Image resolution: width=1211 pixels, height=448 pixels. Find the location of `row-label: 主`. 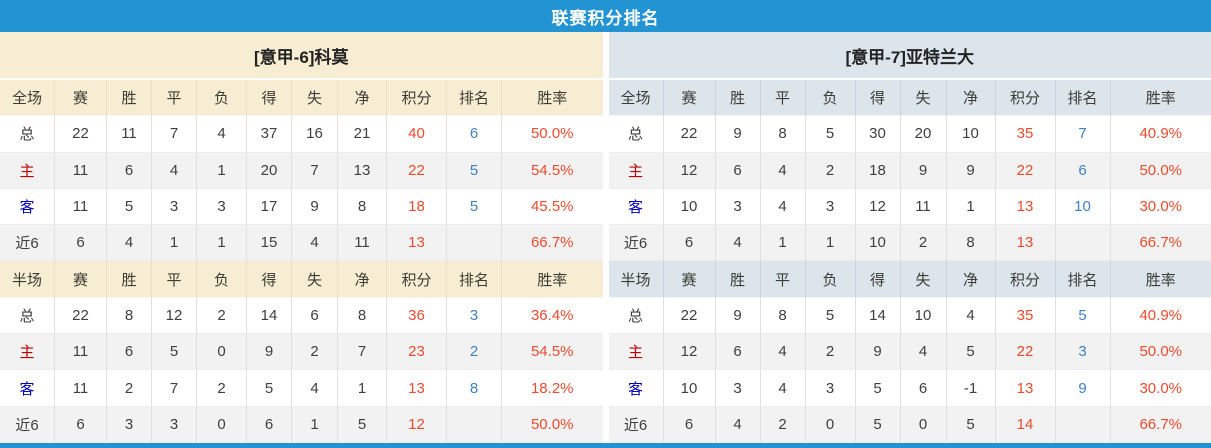

row-label: 主 is located at coordinates (27, 352).